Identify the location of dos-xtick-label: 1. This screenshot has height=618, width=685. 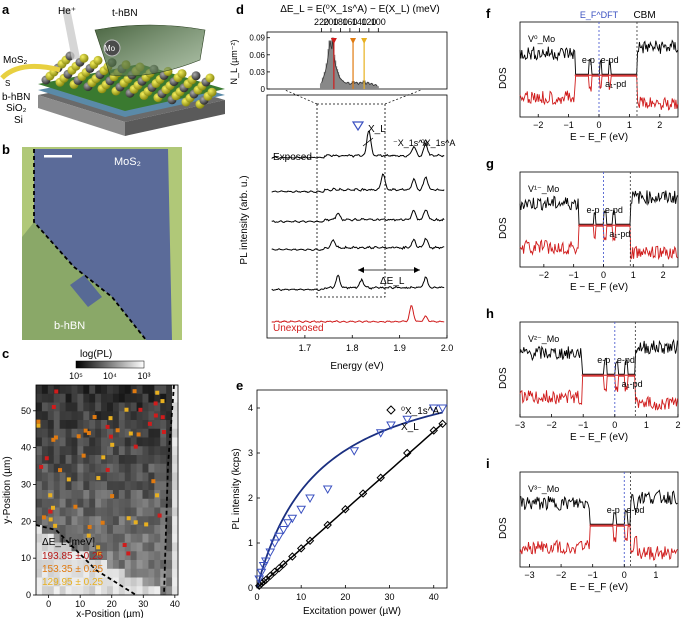
(629, 125).